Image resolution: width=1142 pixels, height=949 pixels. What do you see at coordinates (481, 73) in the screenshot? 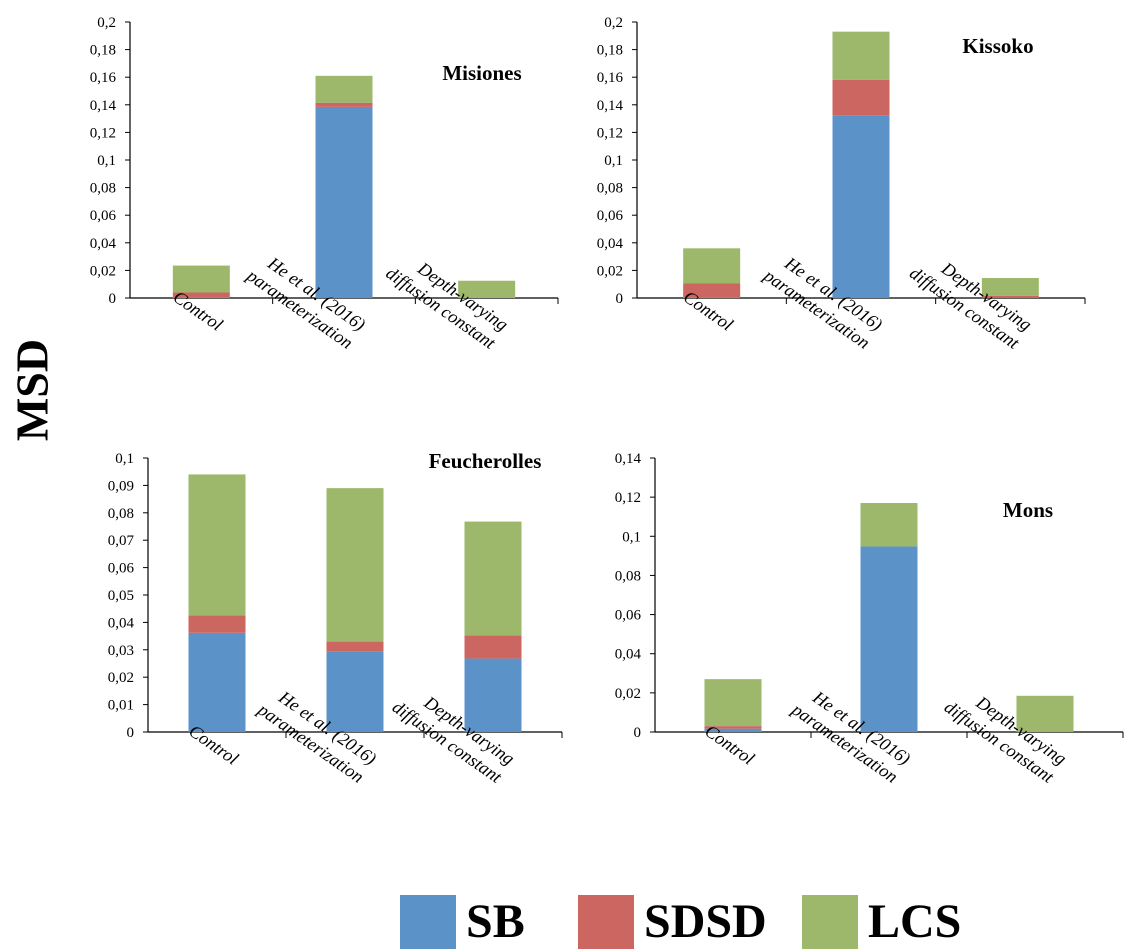
I see `chart-title: Misiones` at bounding box center [481, 73].